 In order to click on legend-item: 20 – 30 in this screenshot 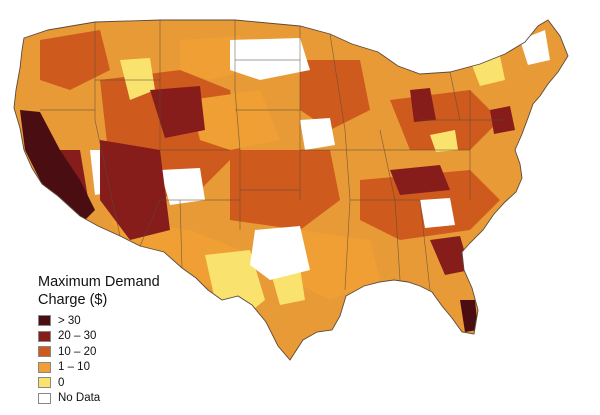, I will do `click(99, 337)`.